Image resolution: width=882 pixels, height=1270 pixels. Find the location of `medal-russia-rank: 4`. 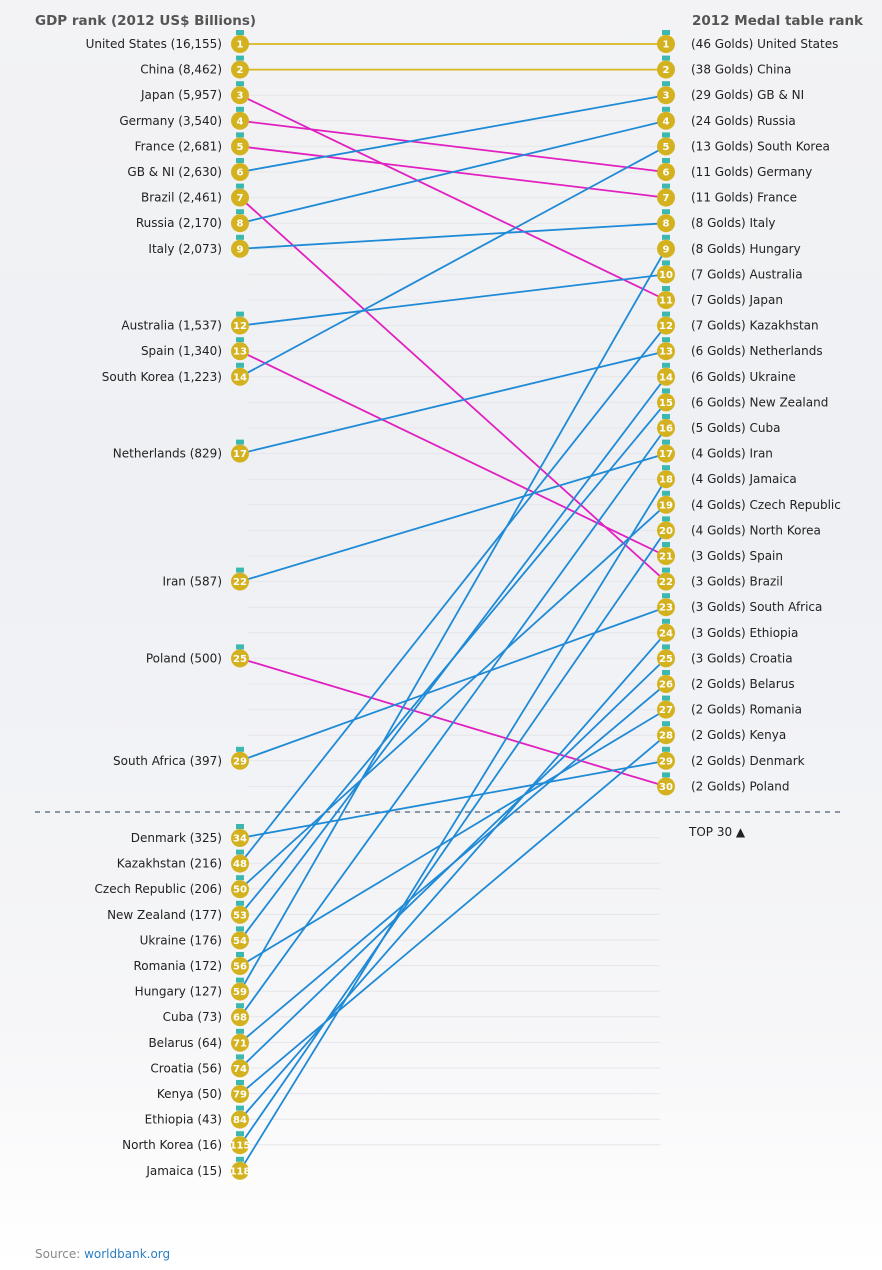

medal-russia-rank: 4 is located at coordinates (666, 121).